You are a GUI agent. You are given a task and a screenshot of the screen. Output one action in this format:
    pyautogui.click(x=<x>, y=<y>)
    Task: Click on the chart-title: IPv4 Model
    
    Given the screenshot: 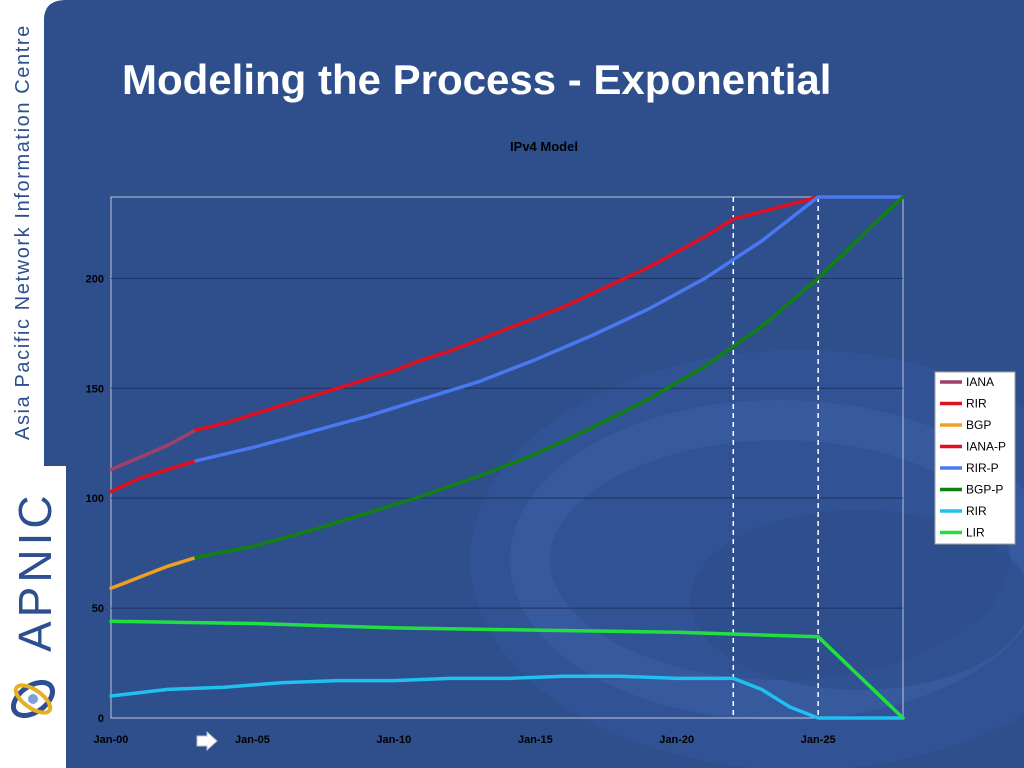 What is the action you would take?
    pyautogui.click(x=544, y=146)
    